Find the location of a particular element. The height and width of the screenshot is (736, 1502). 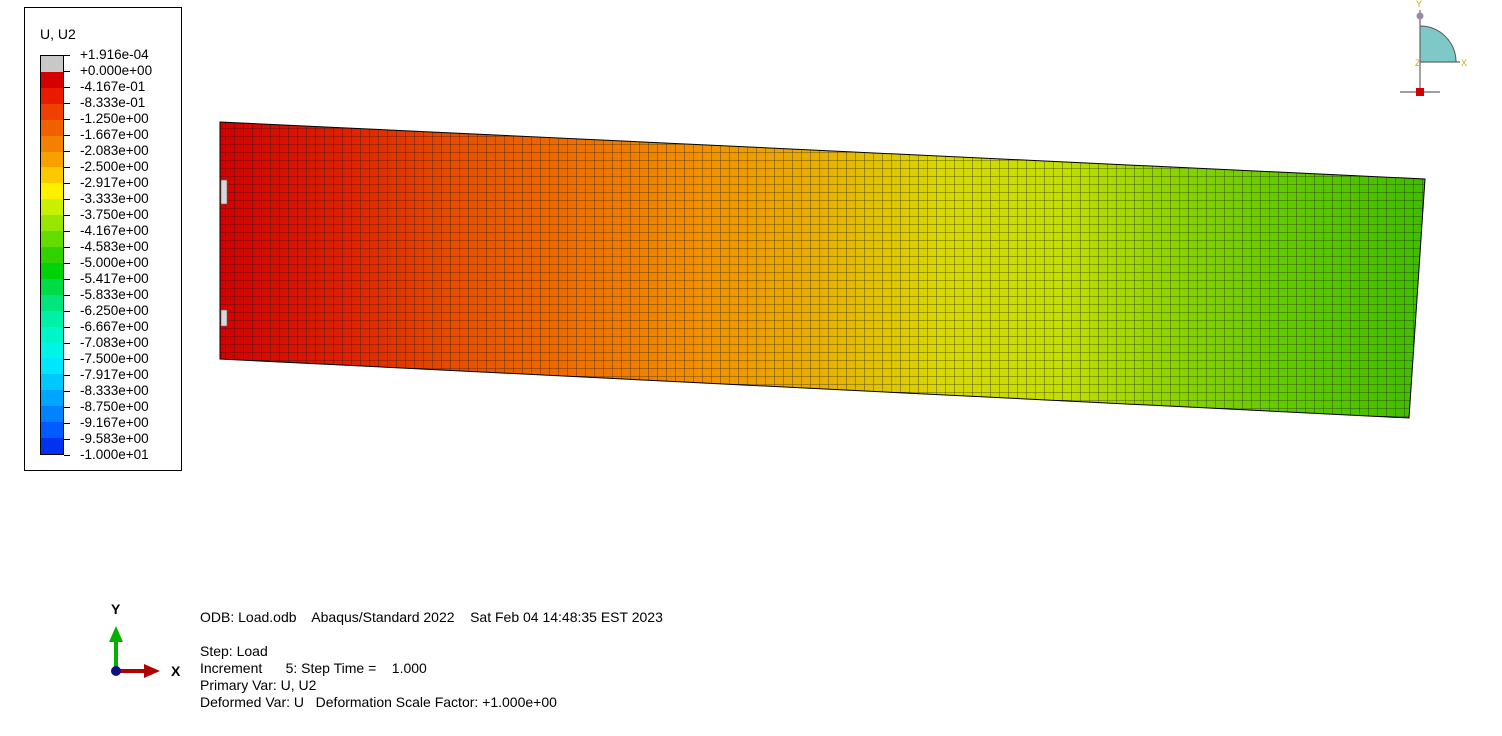

legend-level-label: -8.333e-01 is located at coordinates (113, 102).